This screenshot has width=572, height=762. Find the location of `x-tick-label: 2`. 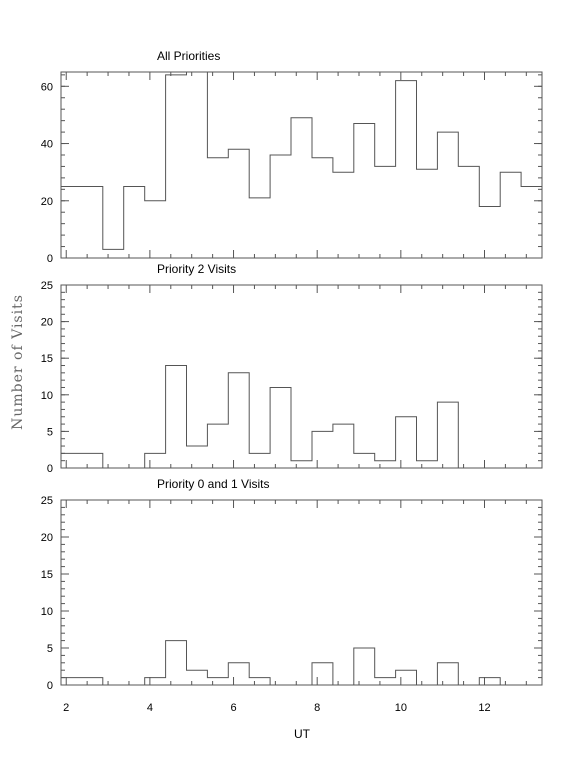

x-tick-label: 2 is located at coordinates (66, 708).